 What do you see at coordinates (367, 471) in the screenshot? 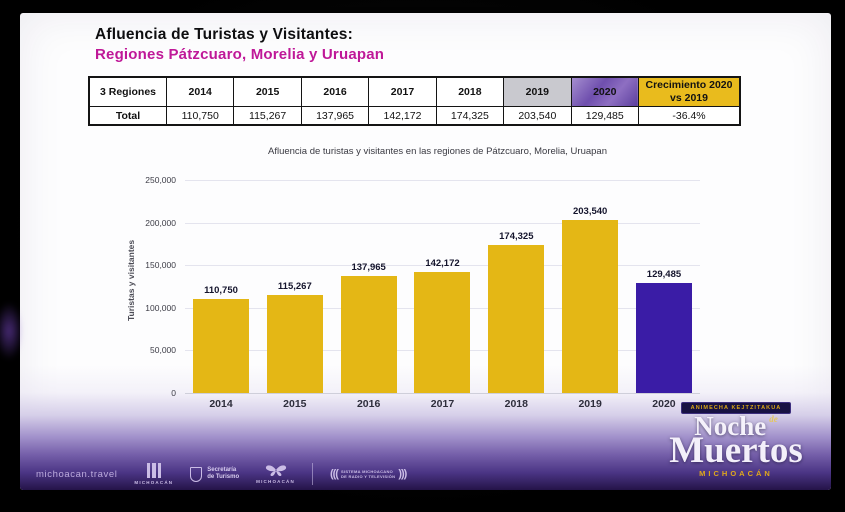
I see `radio-line1: SISTEMA MICHOACANO` at bounding box center [367, 471].